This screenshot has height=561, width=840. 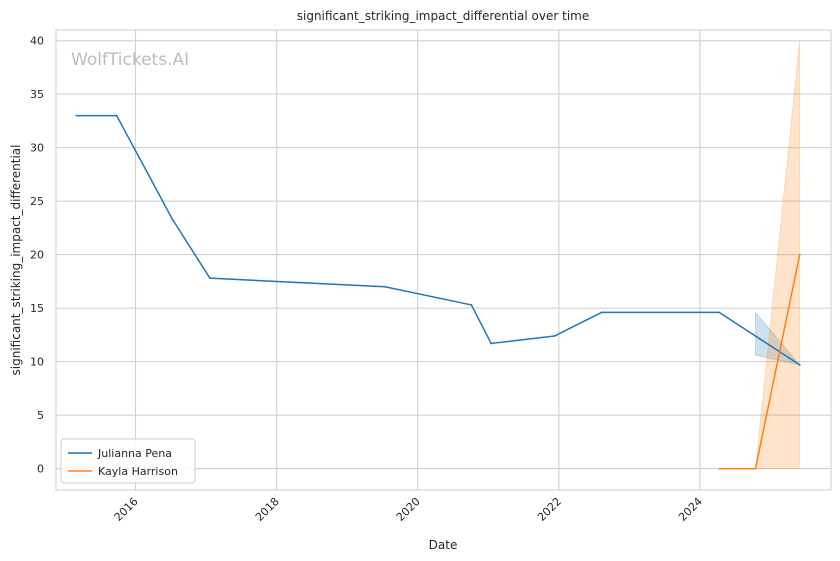 What do you see at coordinates (37, 148) in the screenshot?
I see `y-tick-label: 30` at bounding box center [37, 148].